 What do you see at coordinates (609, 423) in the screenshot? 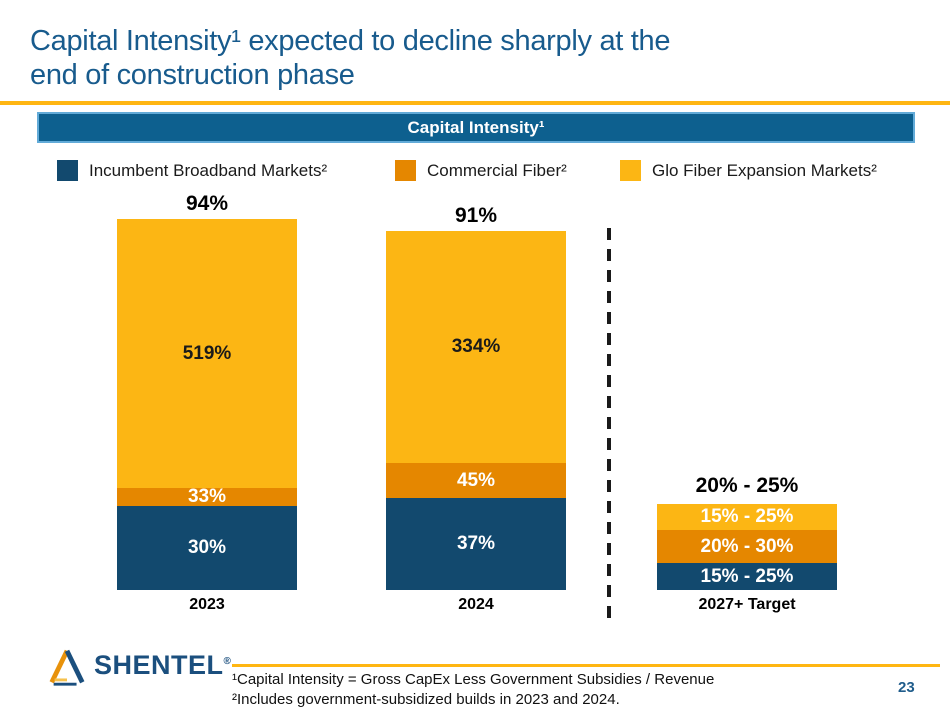
I see `target-divider-dashed-line` at bounding box center [609, 423].